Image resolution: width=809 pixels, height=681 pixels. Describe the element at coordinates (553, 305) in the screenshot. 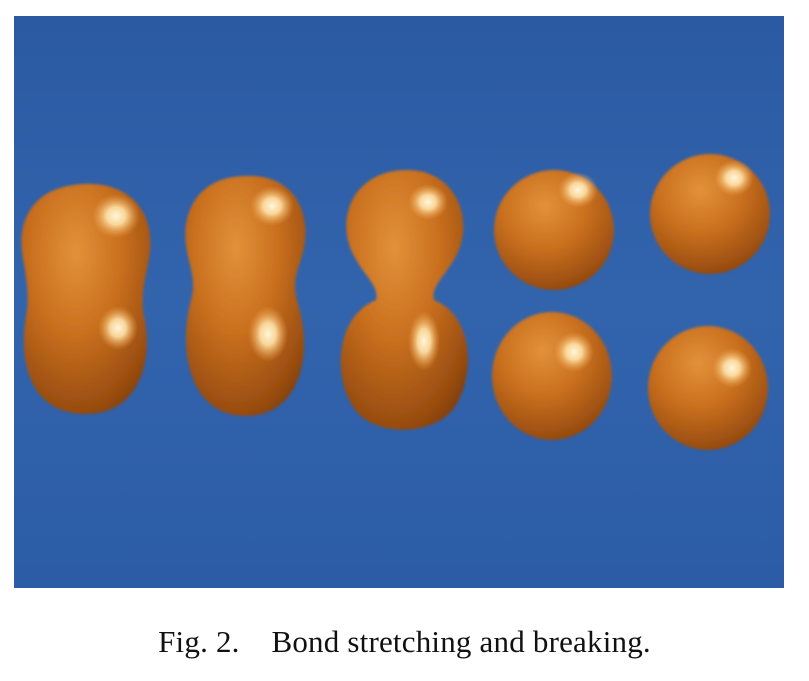

I see `molecule-broken-a` at that location.